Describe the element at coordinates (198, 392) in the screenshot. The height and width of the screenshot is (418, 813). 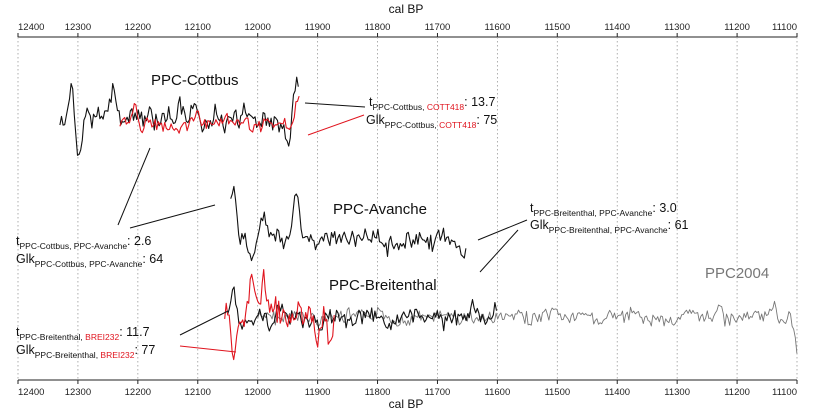
I see `bottom-tick-label: 12100` at that location.